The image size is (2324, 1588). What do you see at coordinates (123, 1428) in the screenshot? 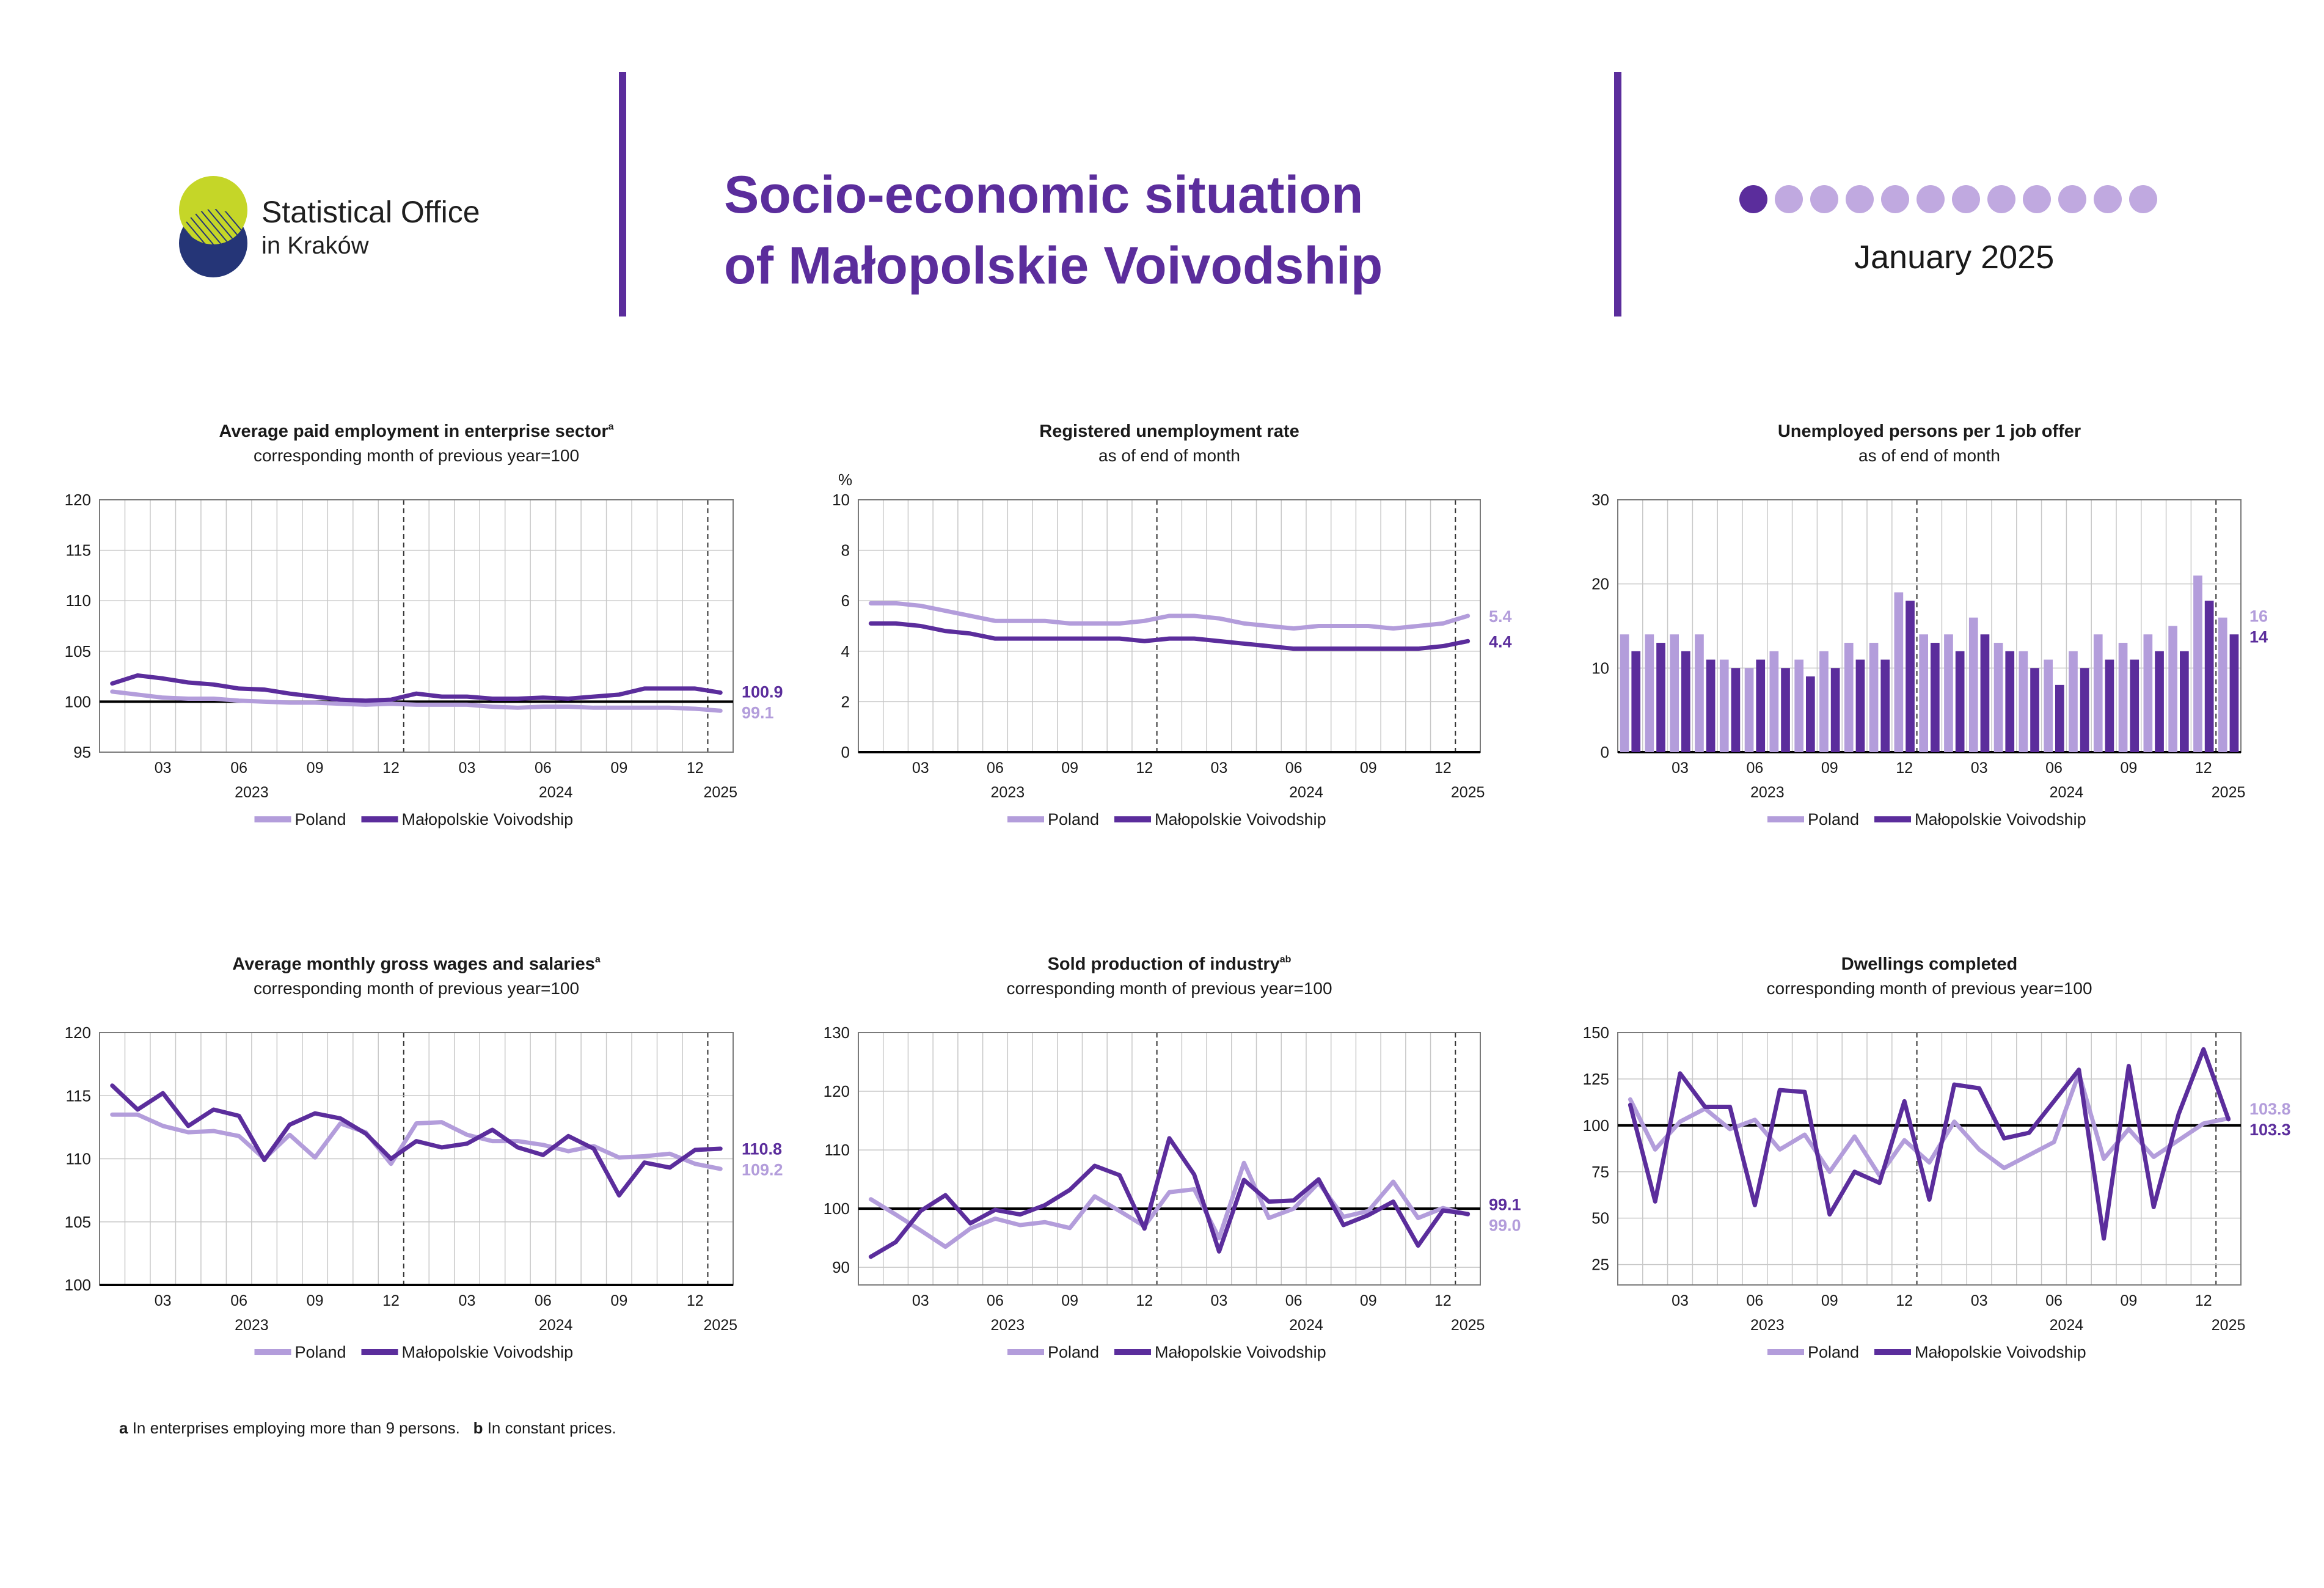
I see `footnote-a-mark: a` at bounding box center [123, 1428].